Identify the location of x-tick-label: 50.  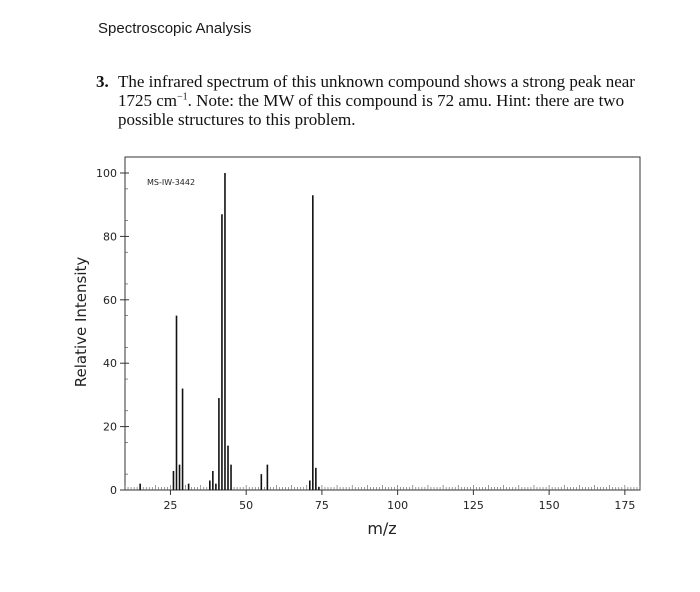
(246, 505).